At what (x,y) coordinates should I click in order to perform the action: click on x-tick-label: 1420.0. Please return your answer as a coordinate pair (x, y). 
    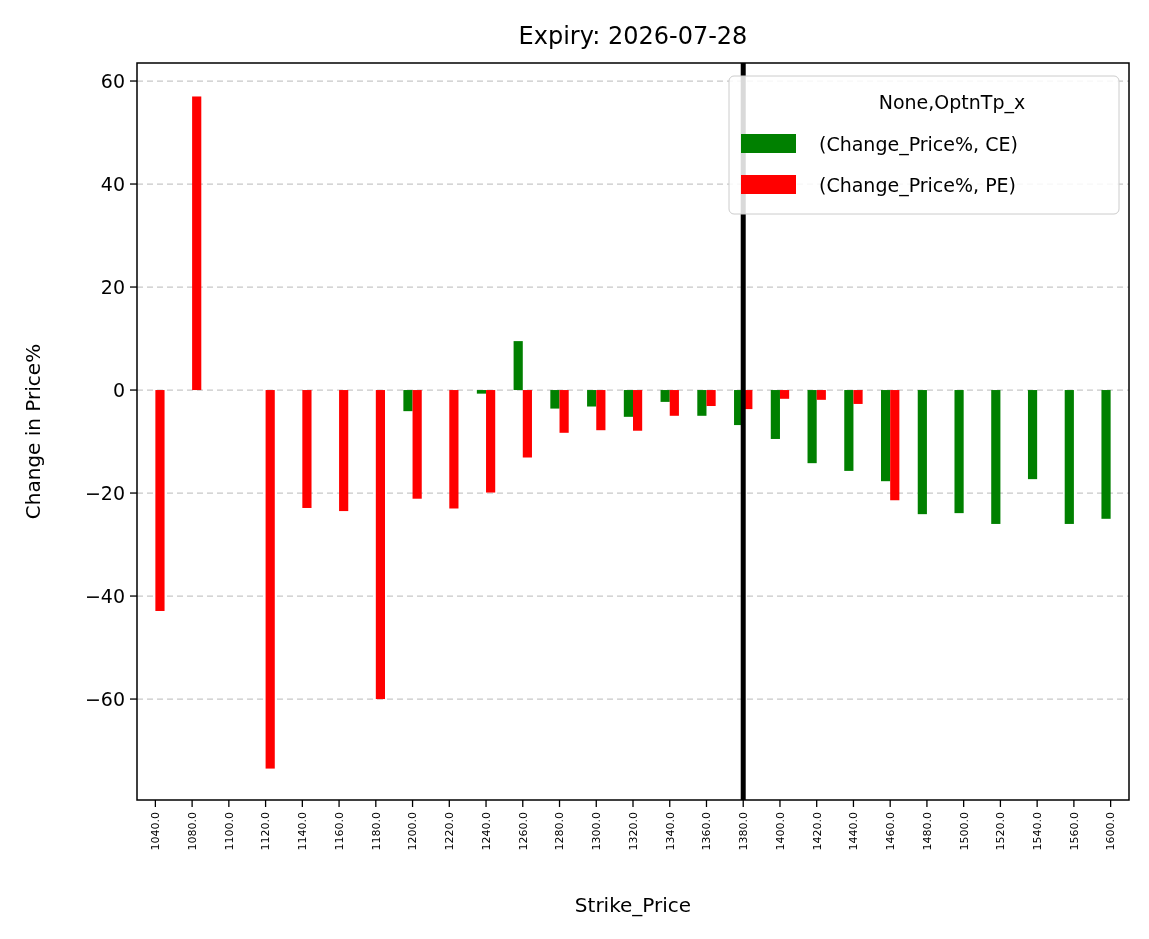
    Looking at the image, I should click on (817, 831).